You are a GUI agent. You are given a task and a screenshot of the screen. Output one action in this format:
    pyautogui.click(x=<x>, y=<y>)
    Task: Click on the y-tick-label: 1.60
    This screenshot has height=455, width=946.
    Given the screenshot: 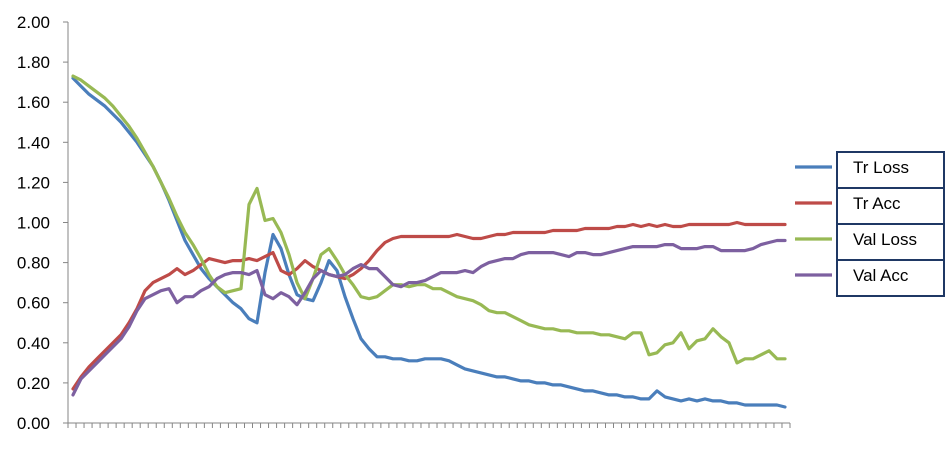 What is the action you would take?
    pyautogui.click(x=33, y=102)
    